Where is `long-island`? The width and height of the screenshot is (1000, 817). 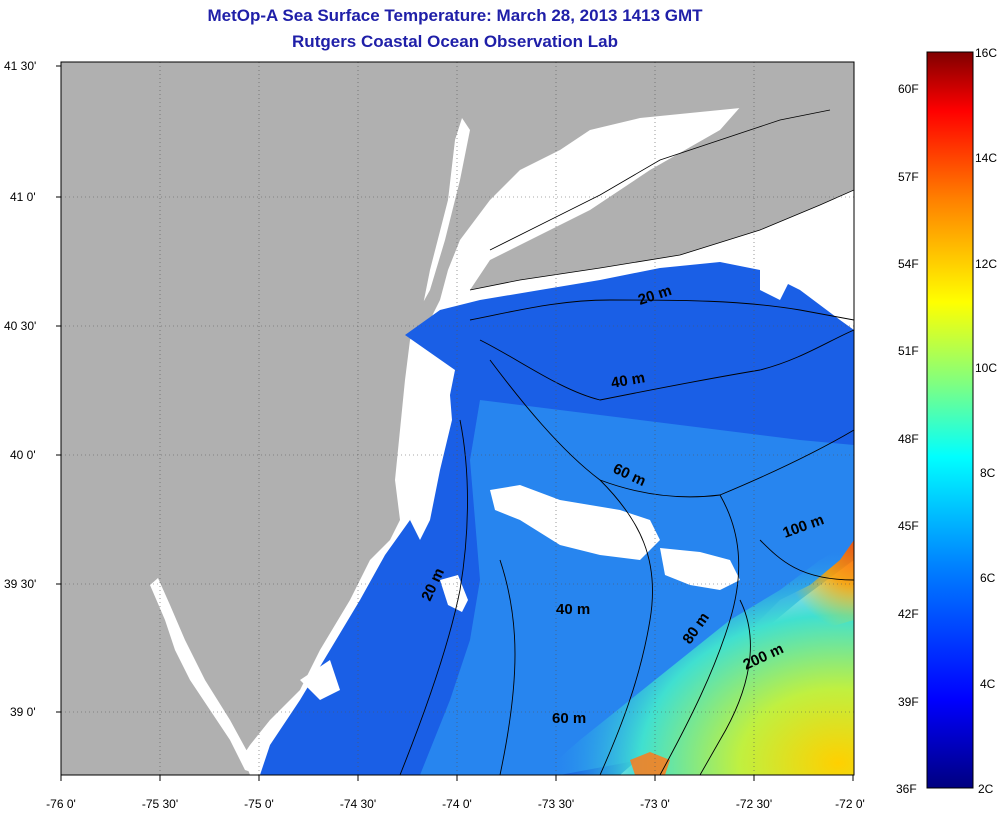
long-island is located at coordinates (662, 176).